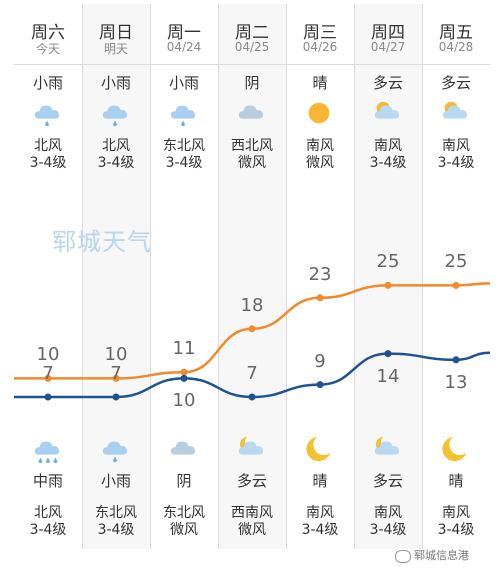 The height and width of the screenshot is (569, 500). I want to click on weekday-label: 周一, so click(184, 33).